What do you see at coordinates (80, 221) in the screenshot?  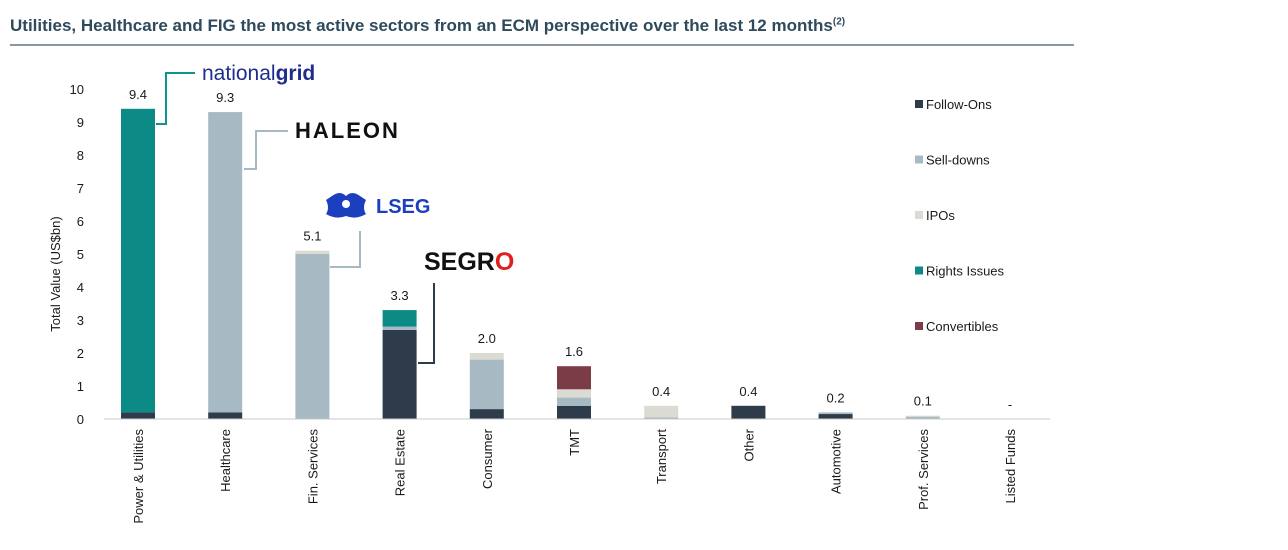 I see `y-tick-label: 6` at bounding box center [80, 221].